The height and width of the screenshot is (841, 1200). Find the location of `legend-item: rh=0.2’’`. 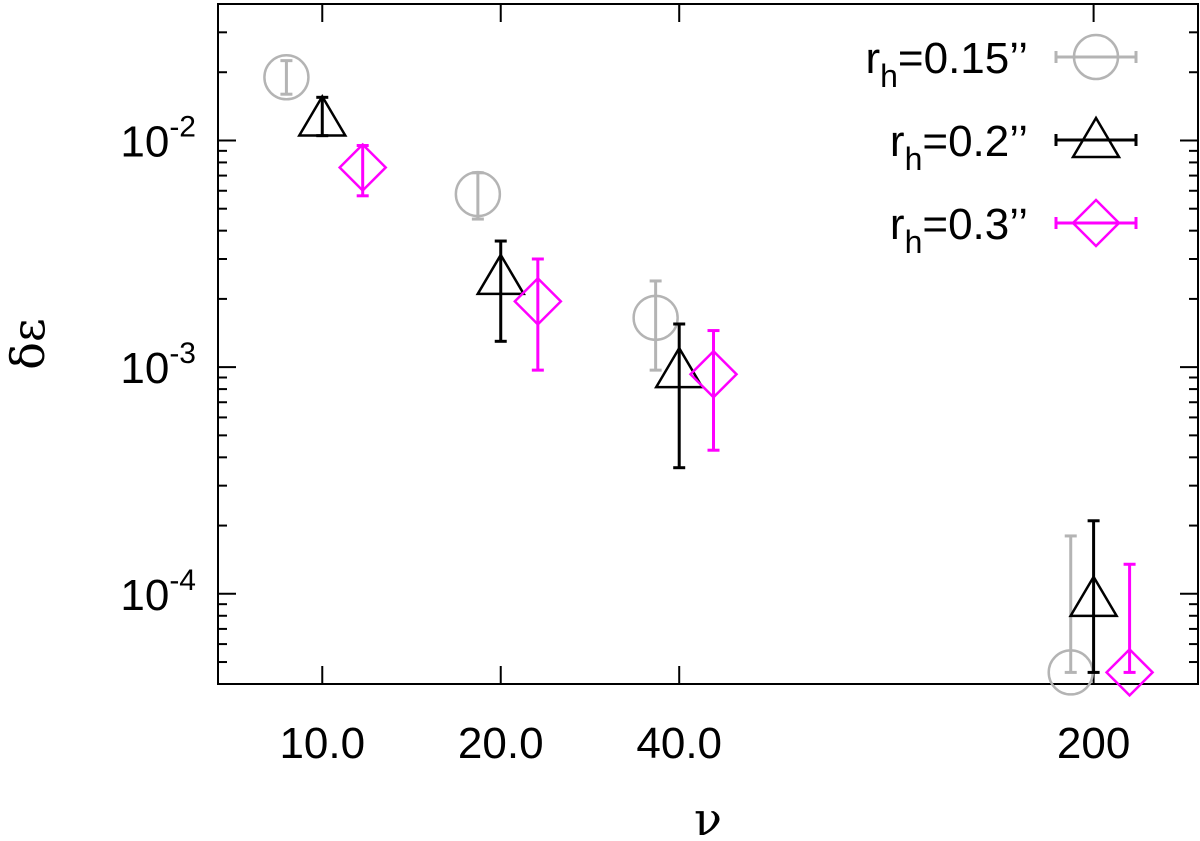

legend-item: rh=0.2’’ is located at coordinates (1014, 146).